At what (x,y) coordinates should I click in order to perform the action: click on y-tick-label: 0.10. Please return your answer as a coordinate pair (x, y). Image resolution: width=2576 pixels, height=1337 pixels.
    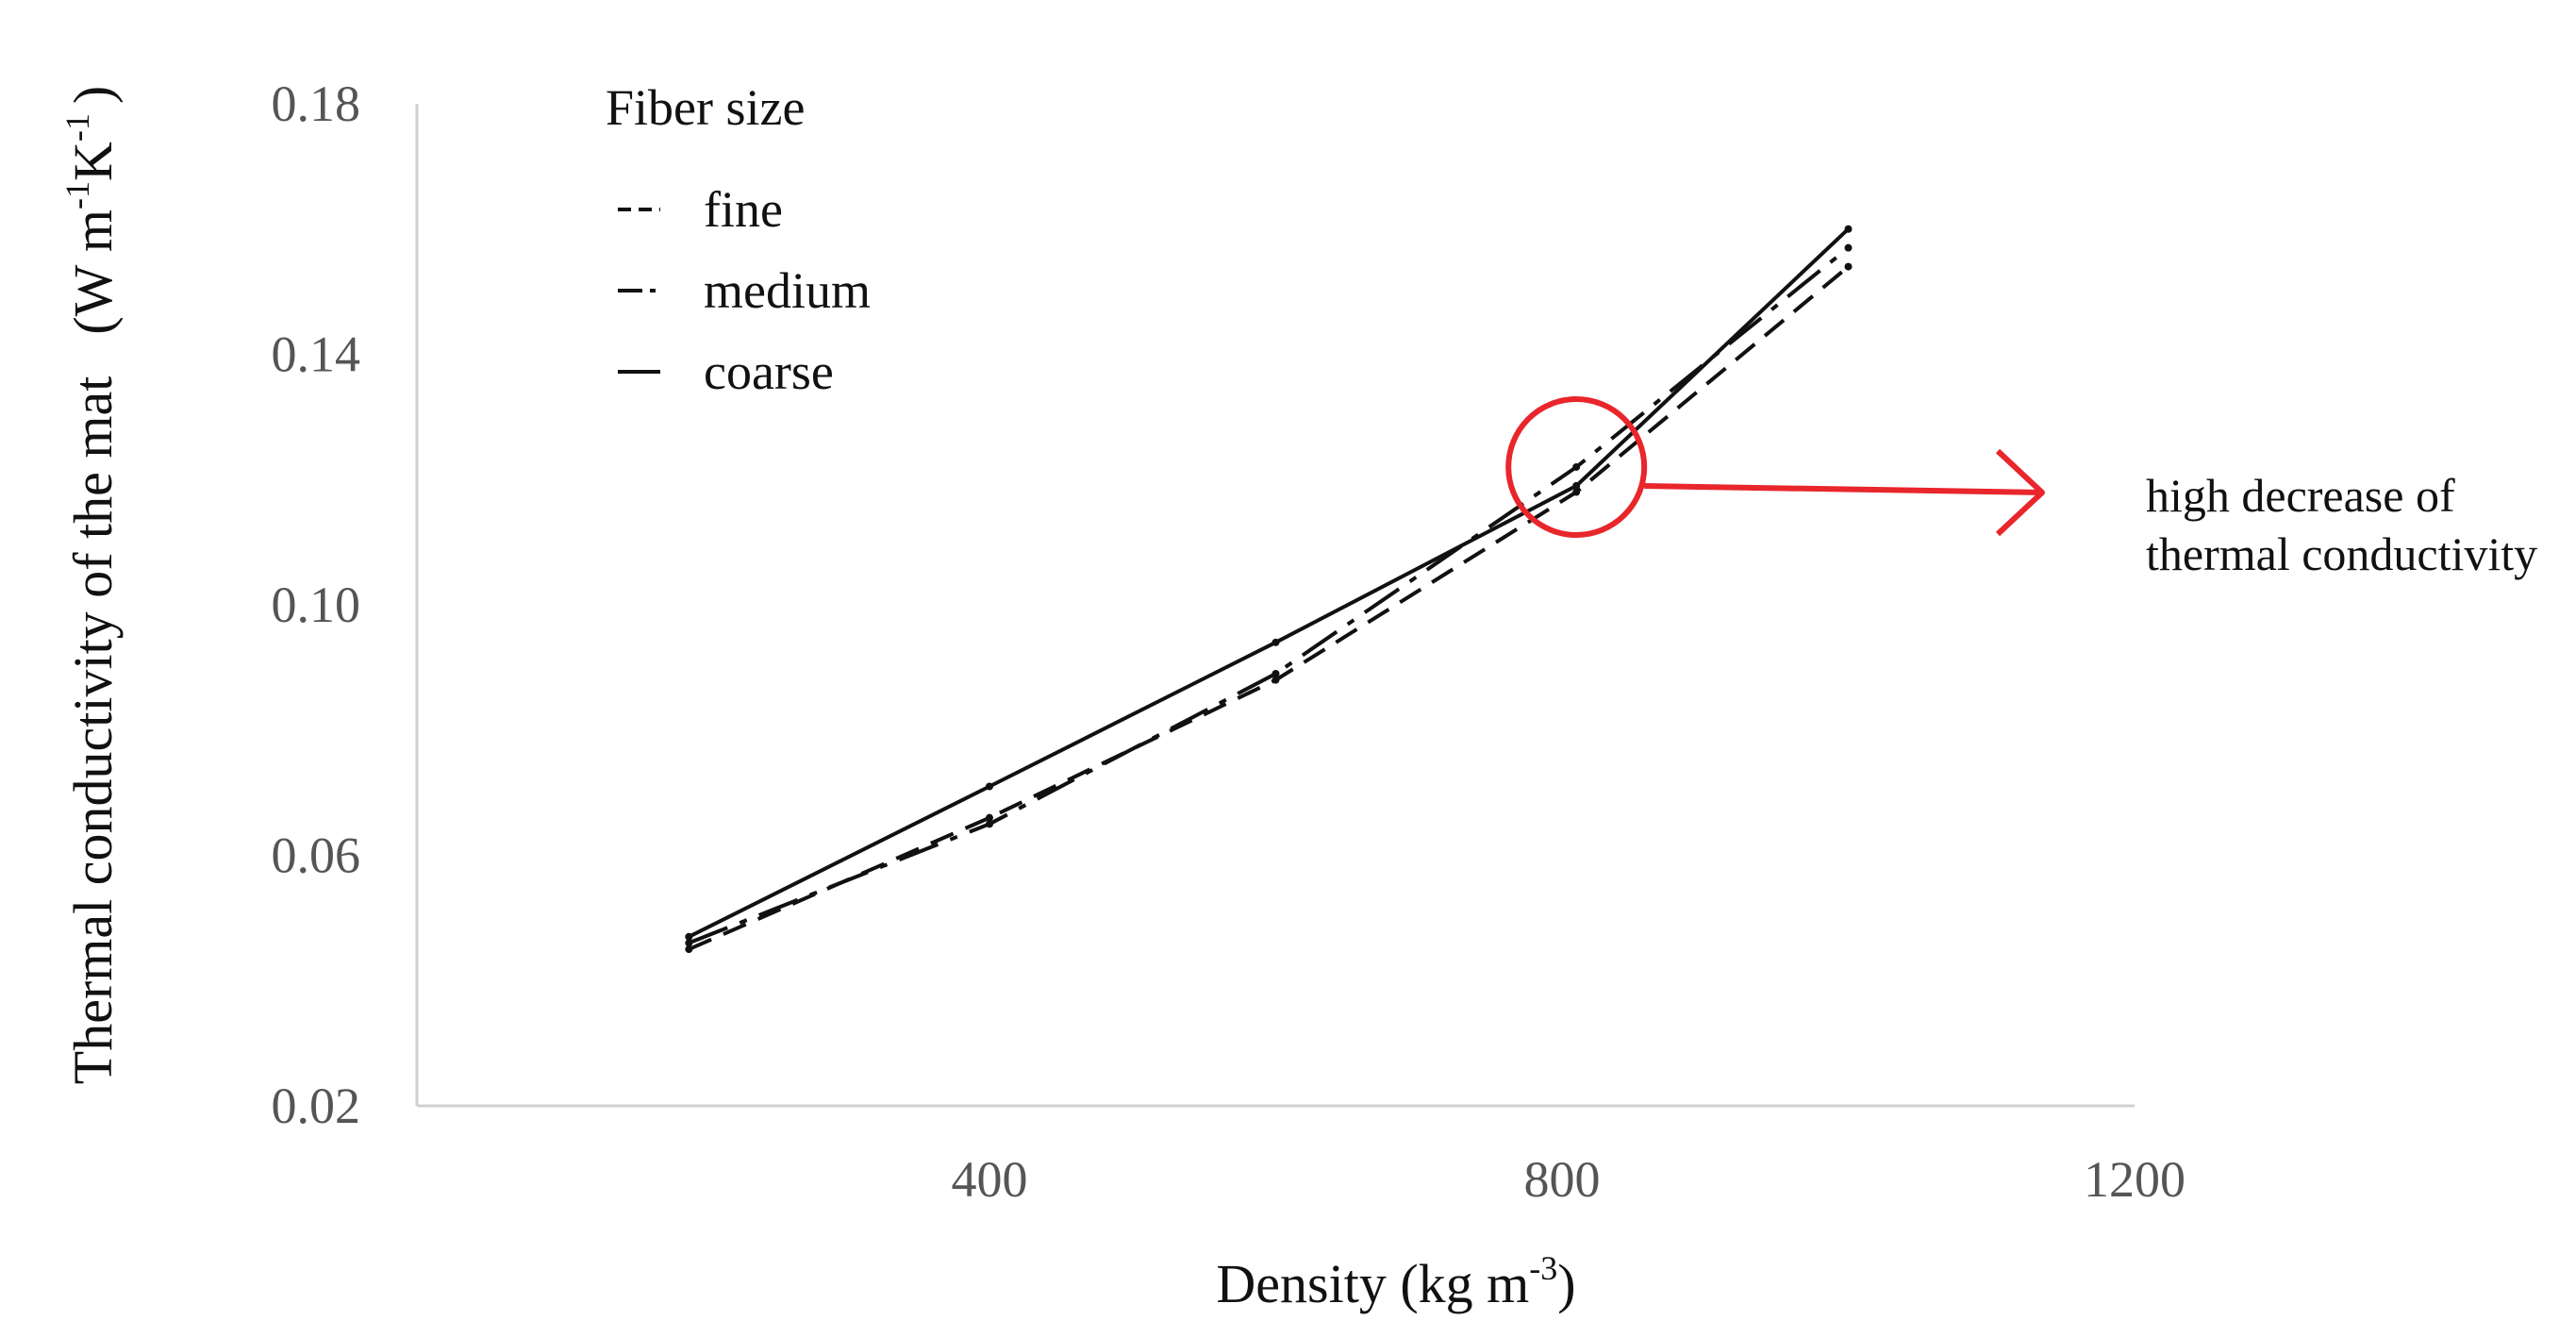
    Looking at the image, I should click on (316, 605).